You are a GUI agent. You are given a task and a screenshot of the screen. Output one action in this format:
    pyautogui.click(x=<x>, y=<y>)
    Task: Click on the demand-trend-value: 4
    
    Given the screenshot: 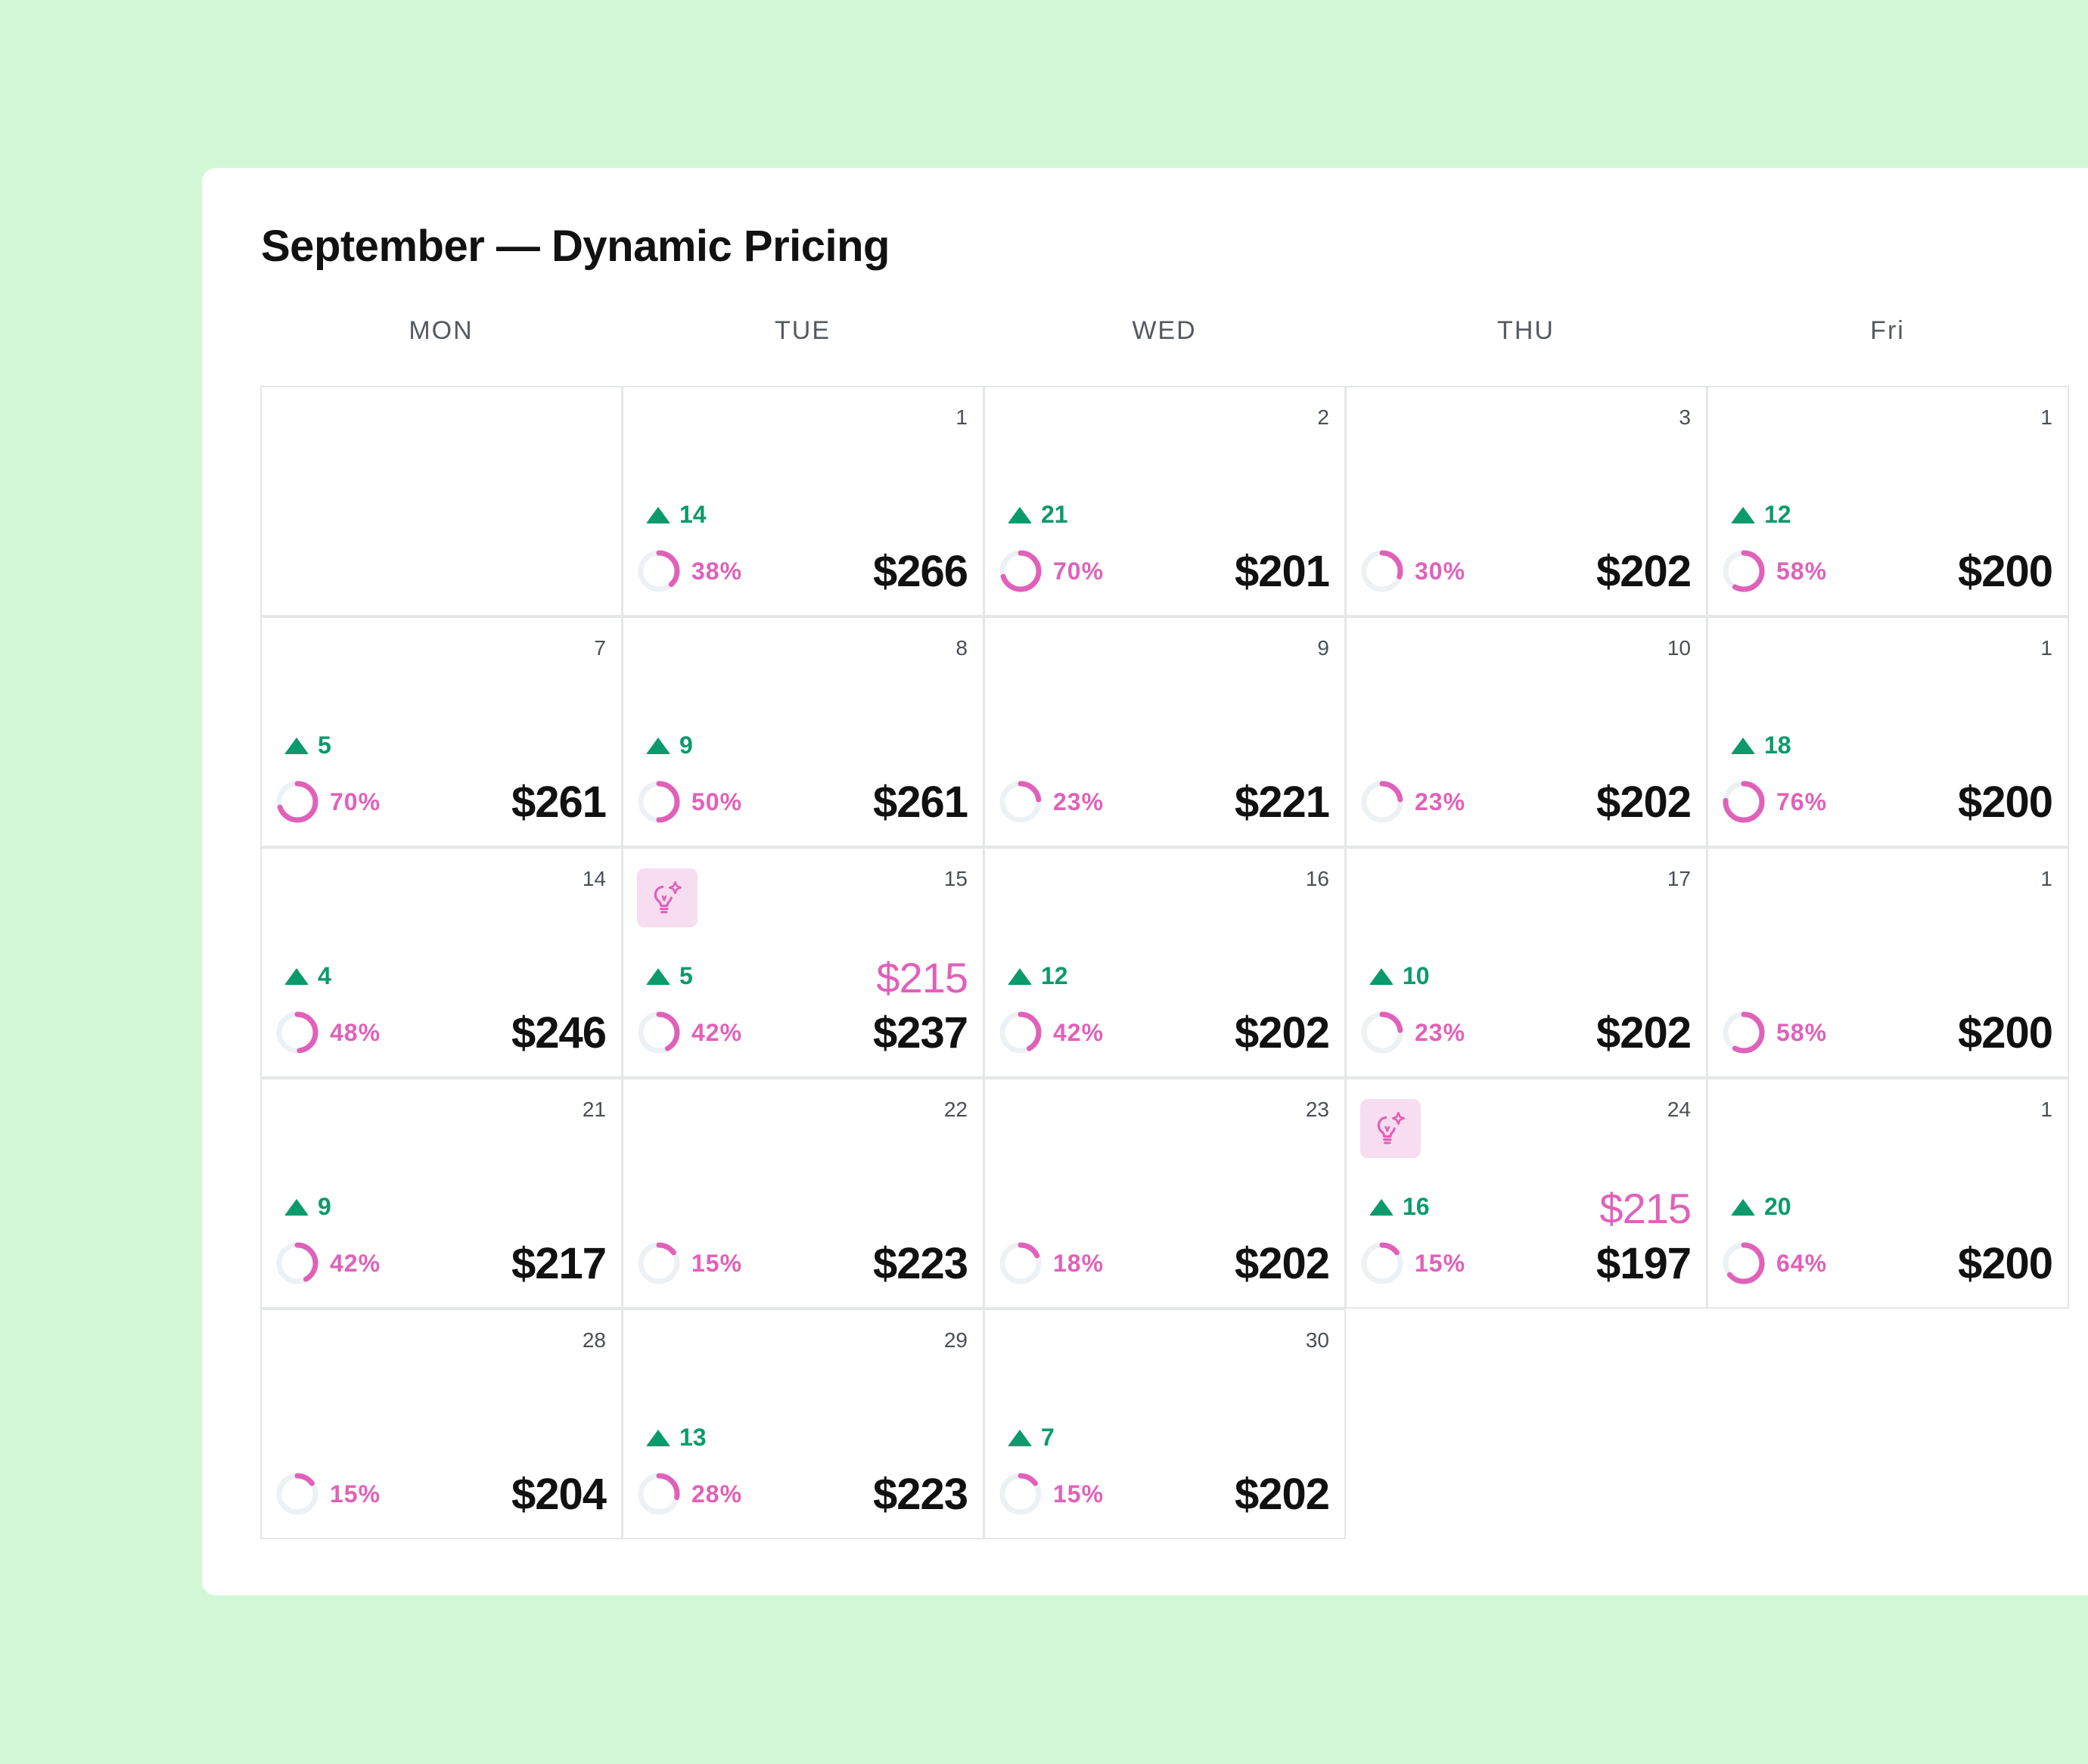 What is the action you would take?
    pyautogui.click(x=324, y=975)
    